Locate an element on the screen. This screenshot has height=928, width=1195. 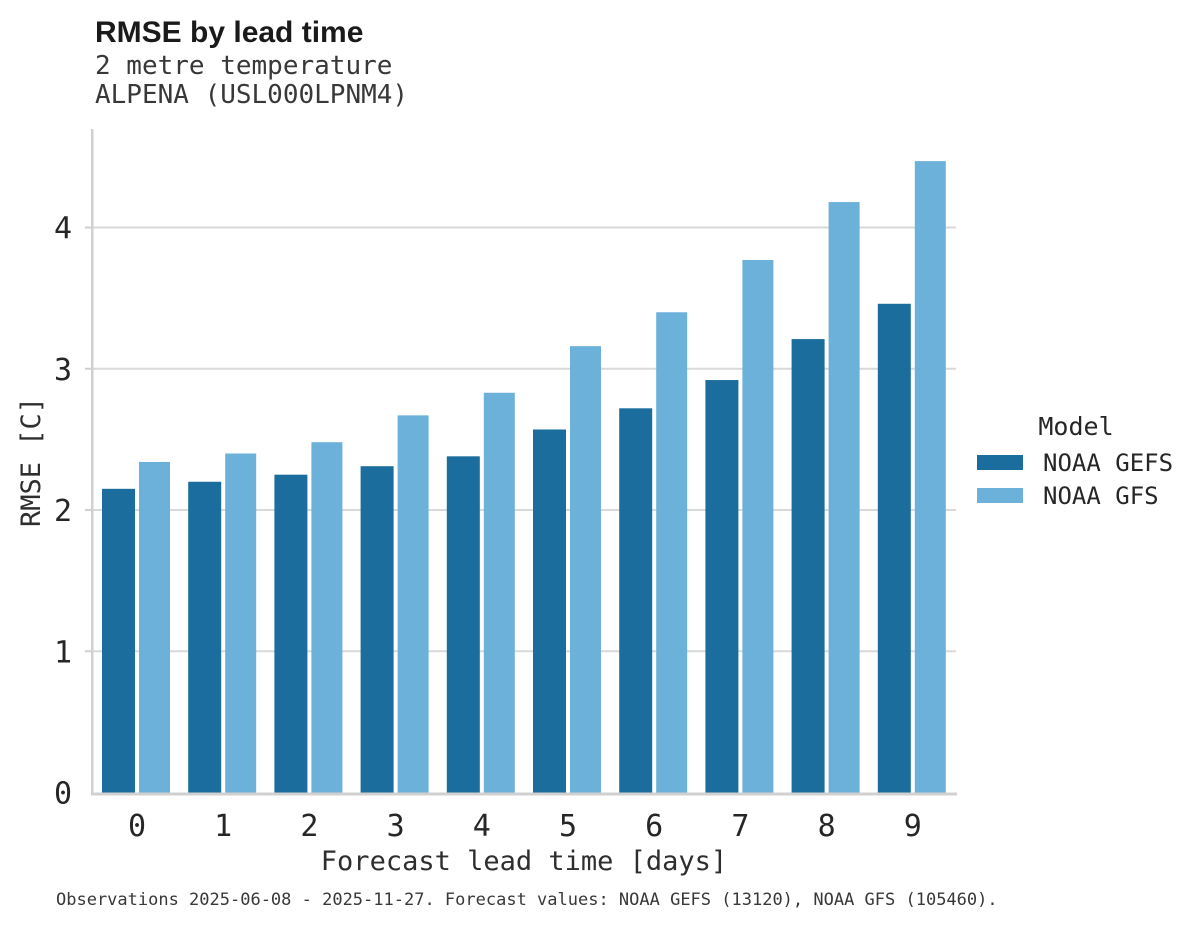
subtitle-variable: 2 metre temperature is located at coordinates (244, 66).